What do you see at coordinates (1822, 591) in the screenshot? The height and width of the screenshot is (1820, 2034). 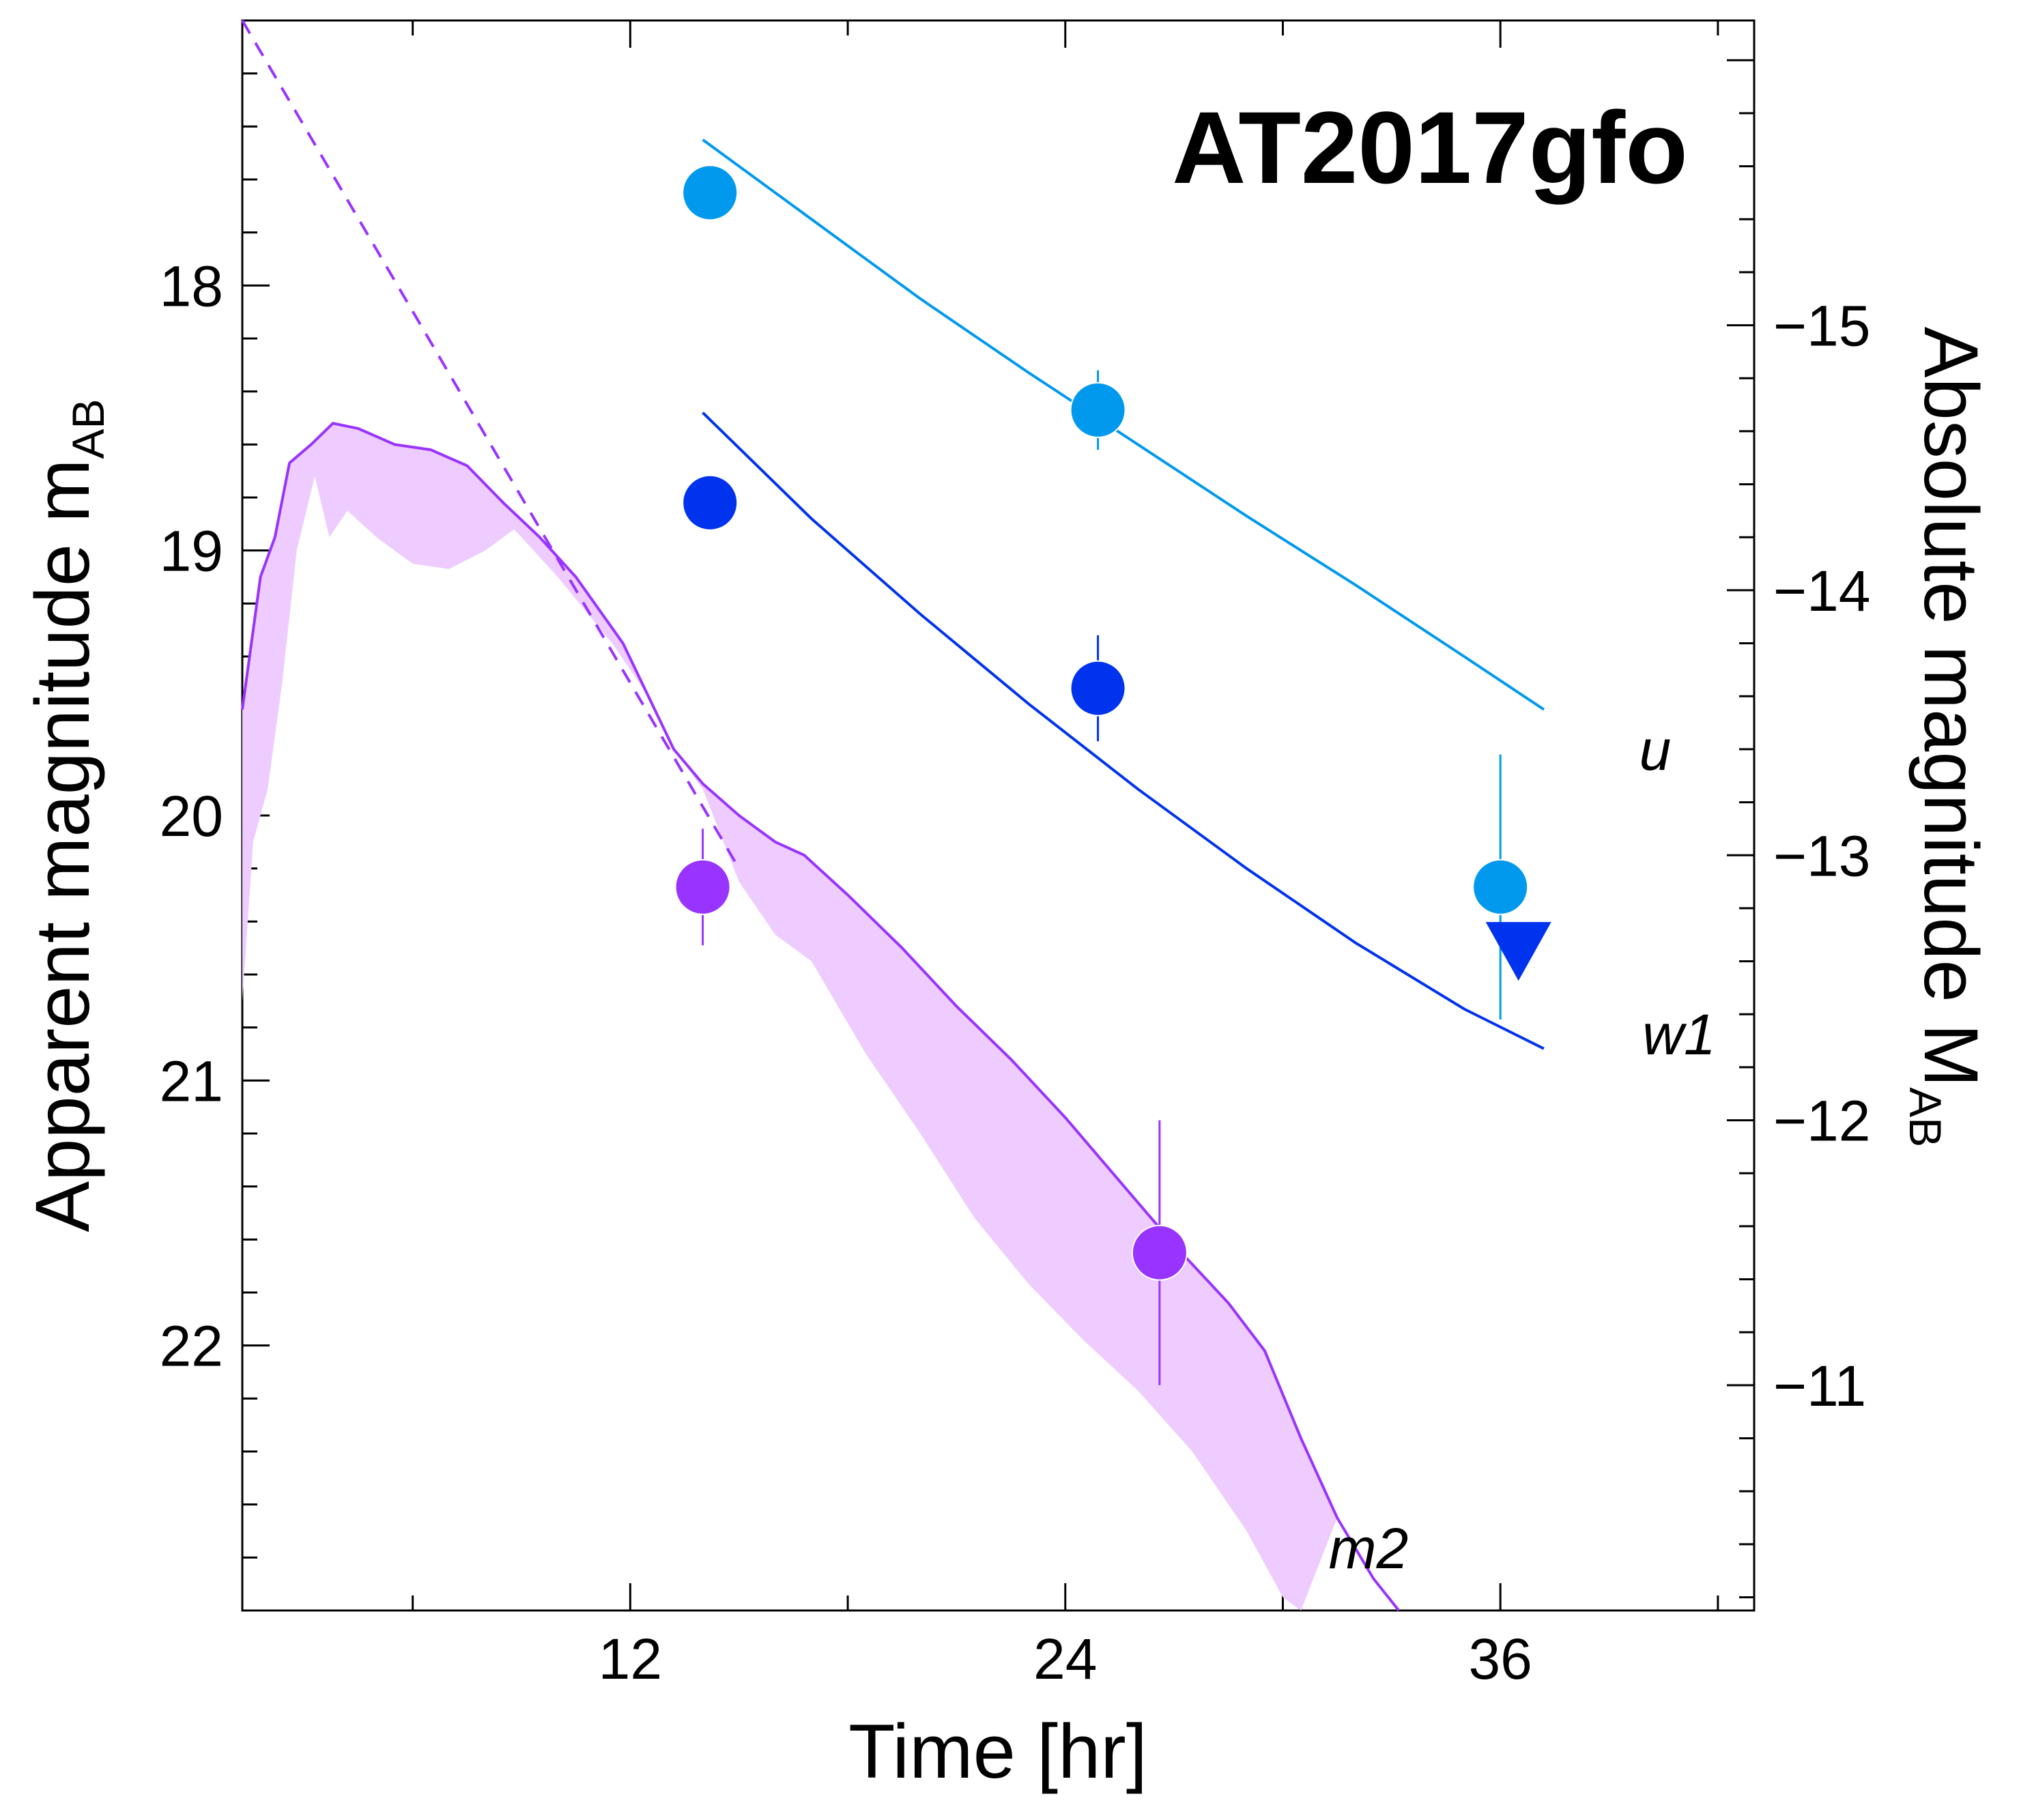 I see `y2-tick-label: −14` at bounding box center [1822, 591].